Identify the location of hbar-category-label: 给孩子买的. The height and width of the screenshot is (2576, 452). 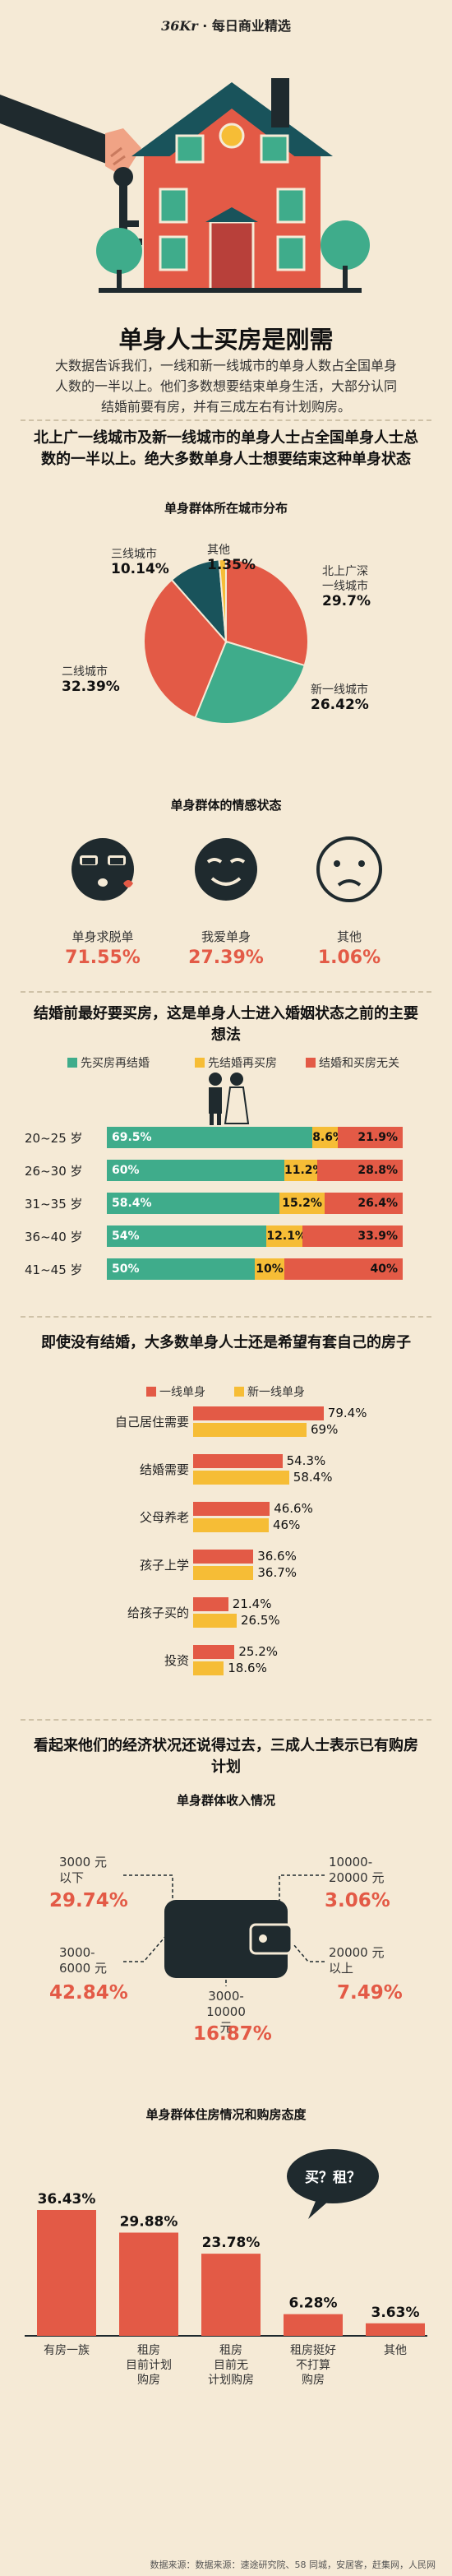
(158, 1613).